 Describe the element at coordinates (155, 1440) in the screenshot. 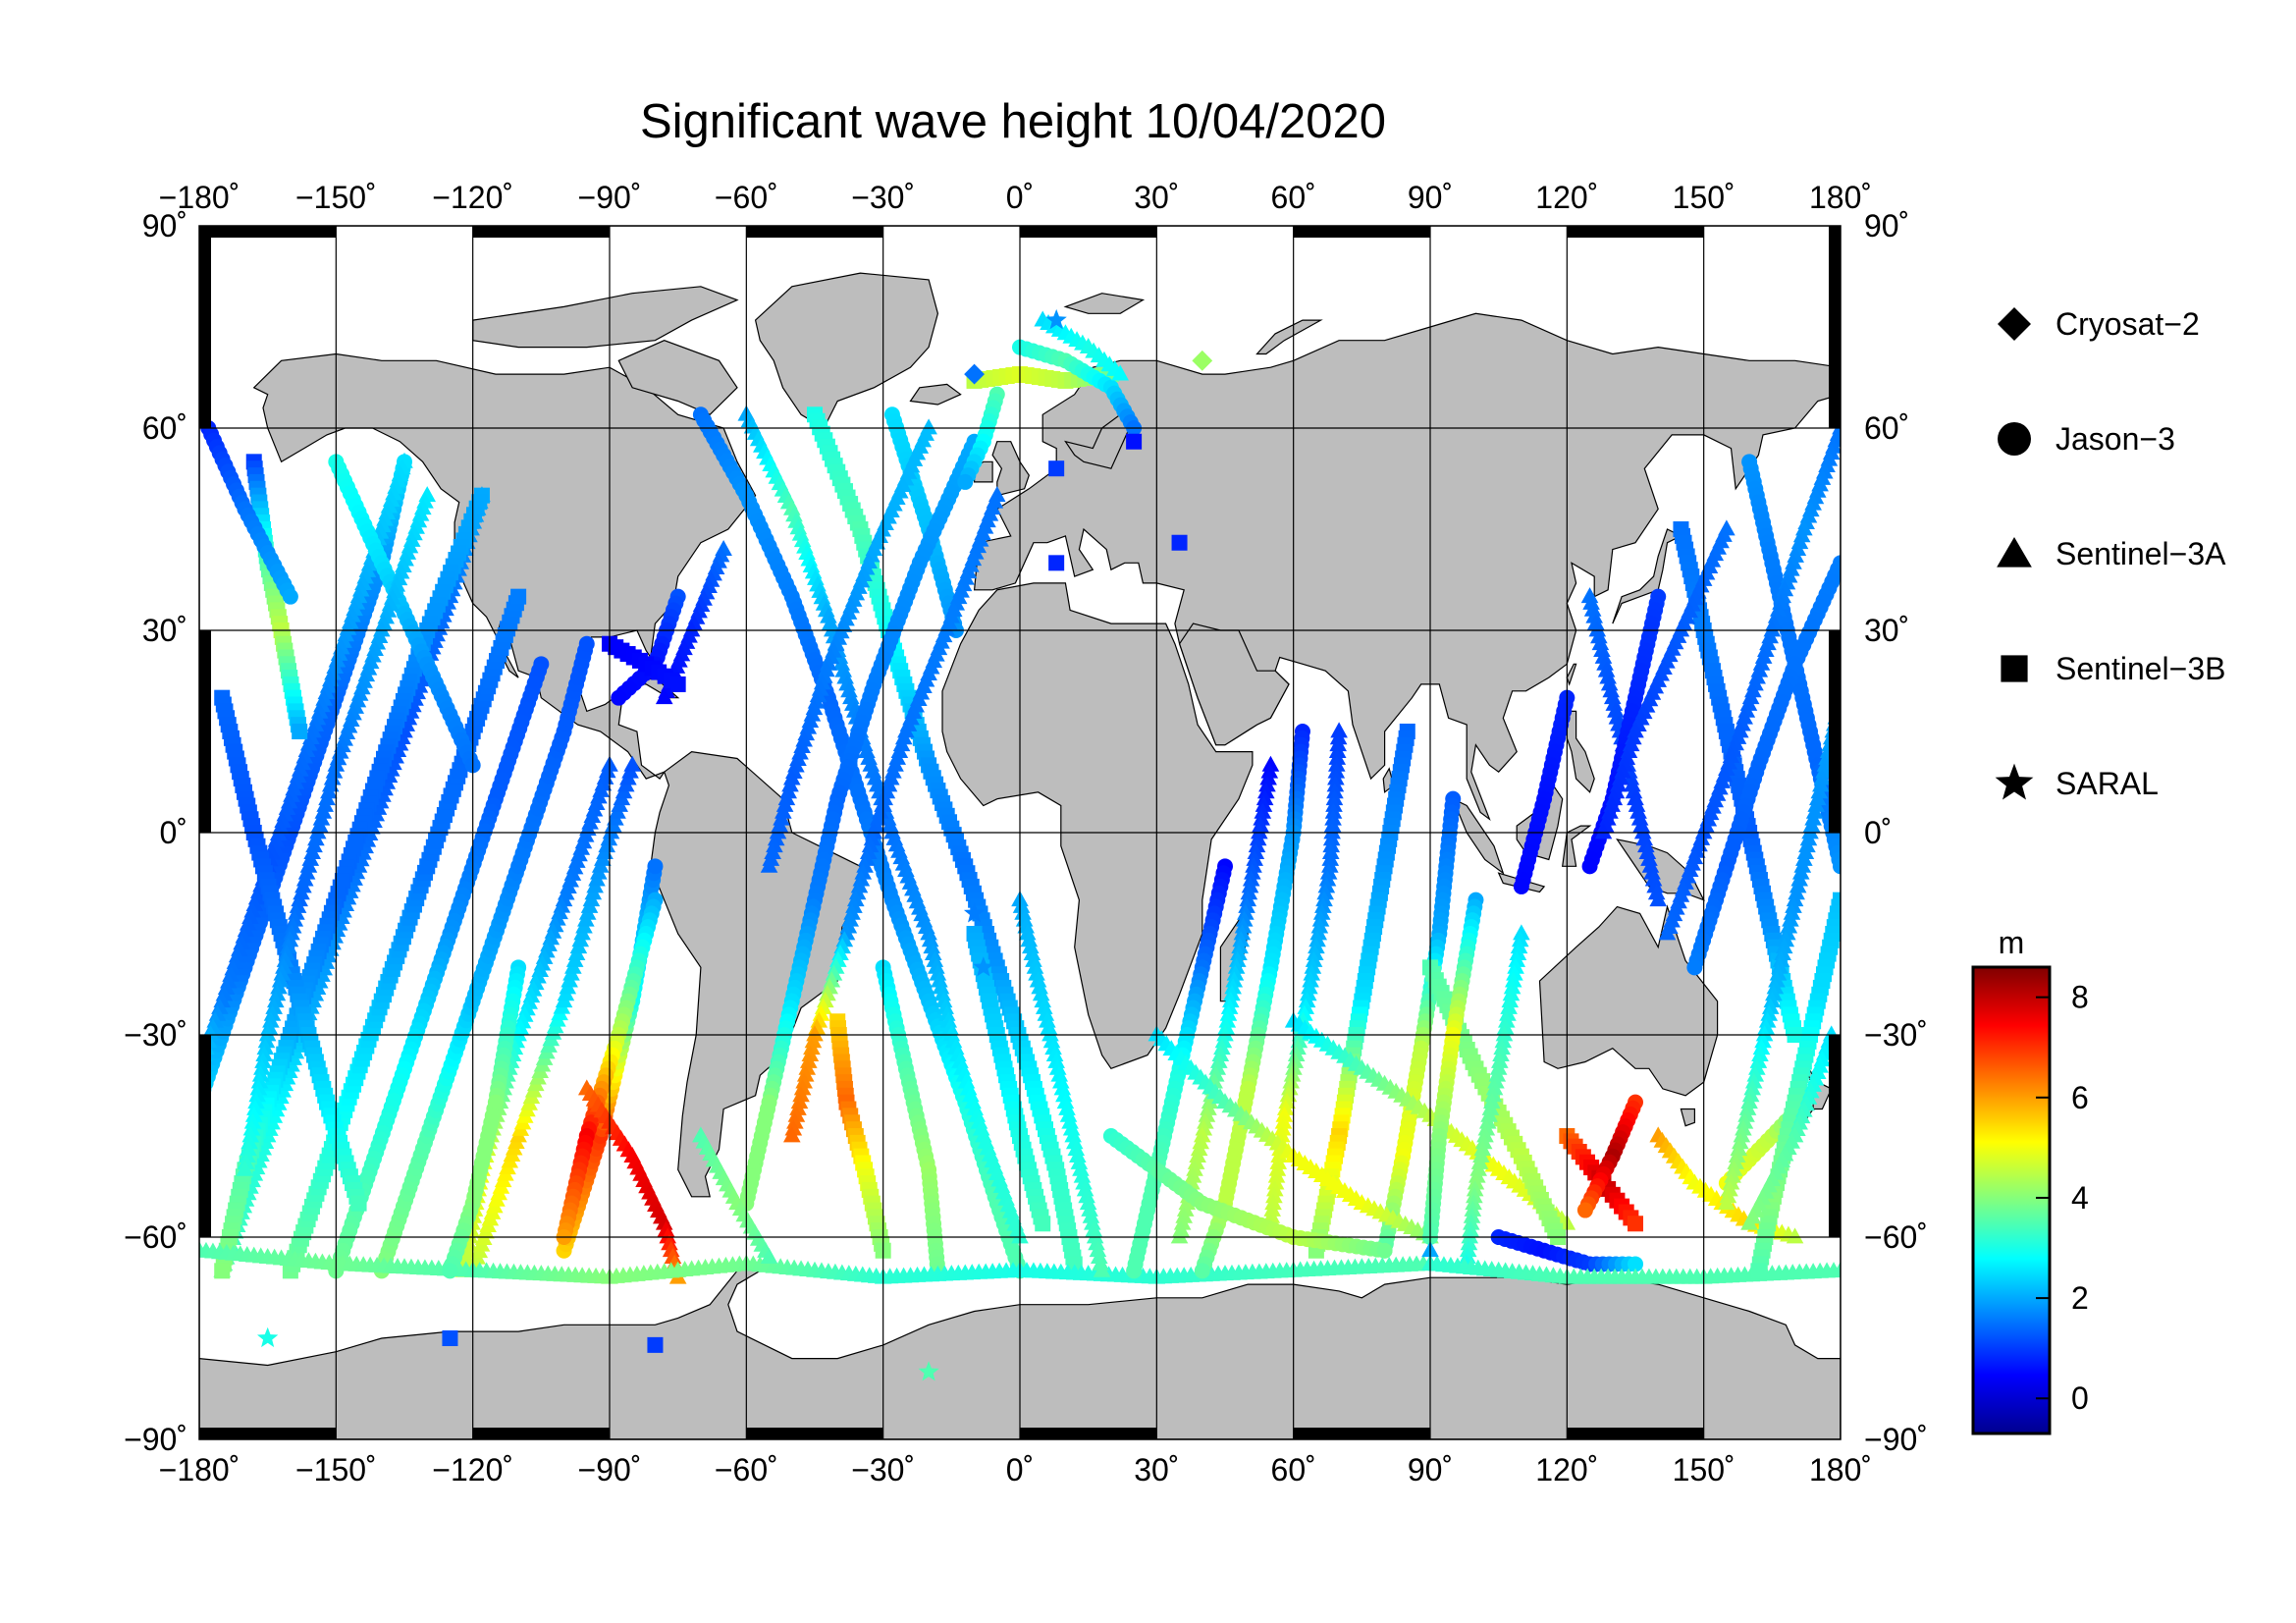

I see `lat-tick-label-left: −90˚` at that location.